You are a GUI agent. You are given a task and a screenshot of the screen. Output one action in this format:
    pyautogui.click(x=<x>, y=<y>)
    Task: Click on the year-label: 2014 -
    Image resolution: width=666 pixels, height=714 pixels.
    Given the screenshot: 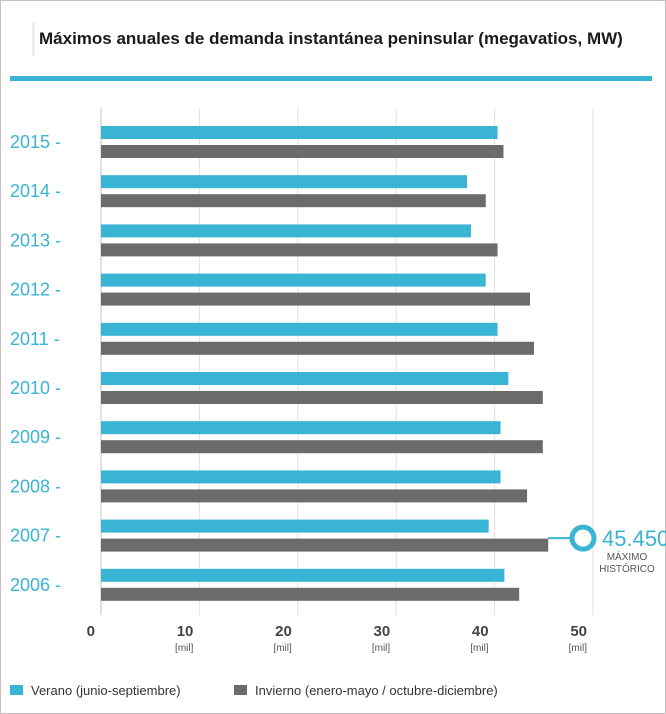 What is the action you would take?
    pyautogui.click(x=35, y=191)
    